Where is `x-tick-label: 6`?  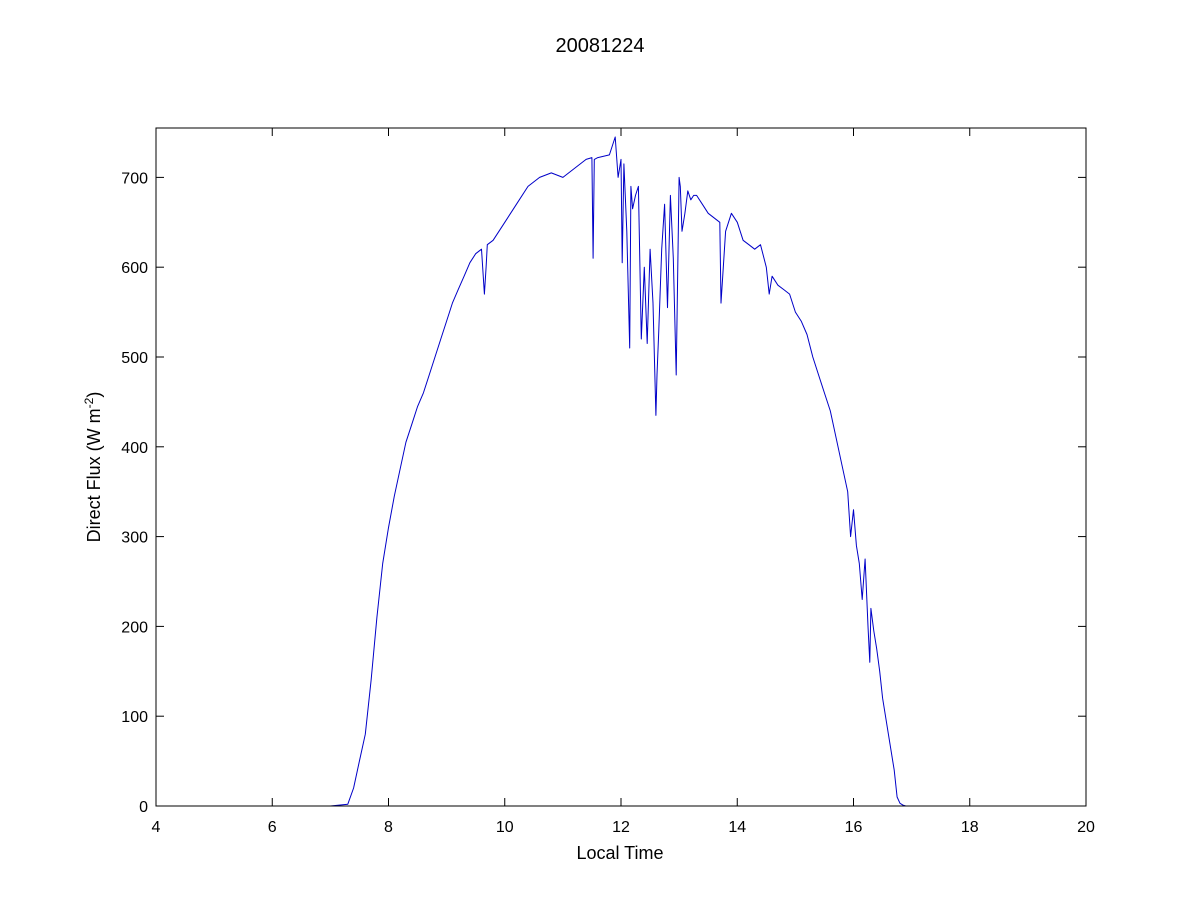 x-tick-label: 6 is located at coordinates (272, 827).